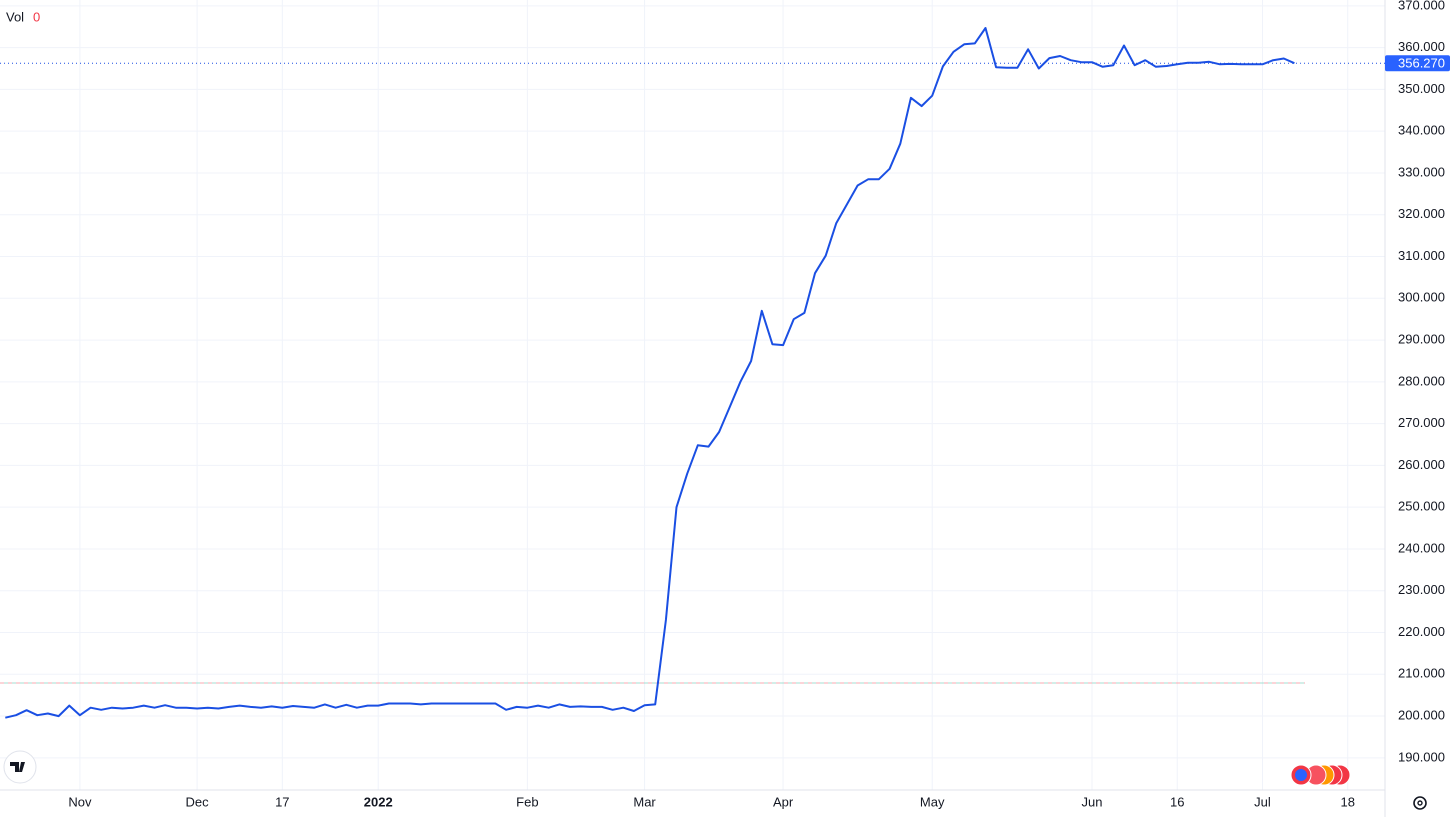  I want to click on y-tick-label: 270.000, so click(1421, 422).